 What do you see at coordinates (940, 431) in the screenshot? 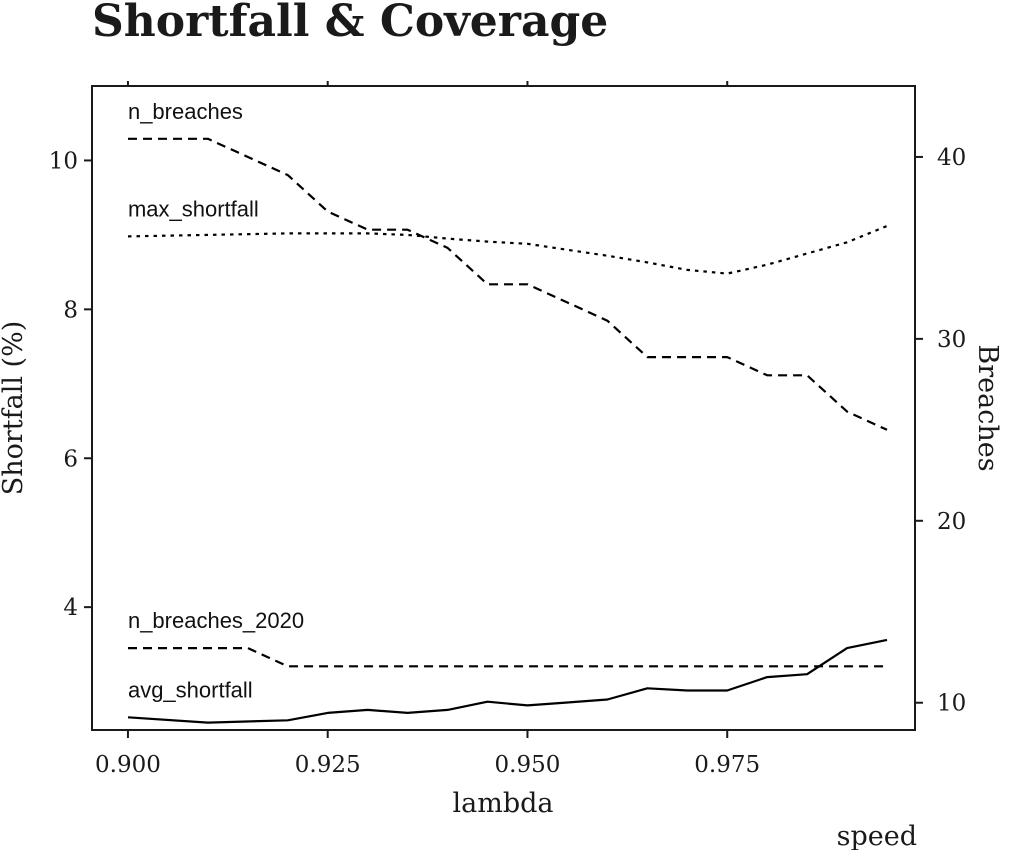
I see `y-axis-right: 10 20 30 40` at bounding box center [940, 431].